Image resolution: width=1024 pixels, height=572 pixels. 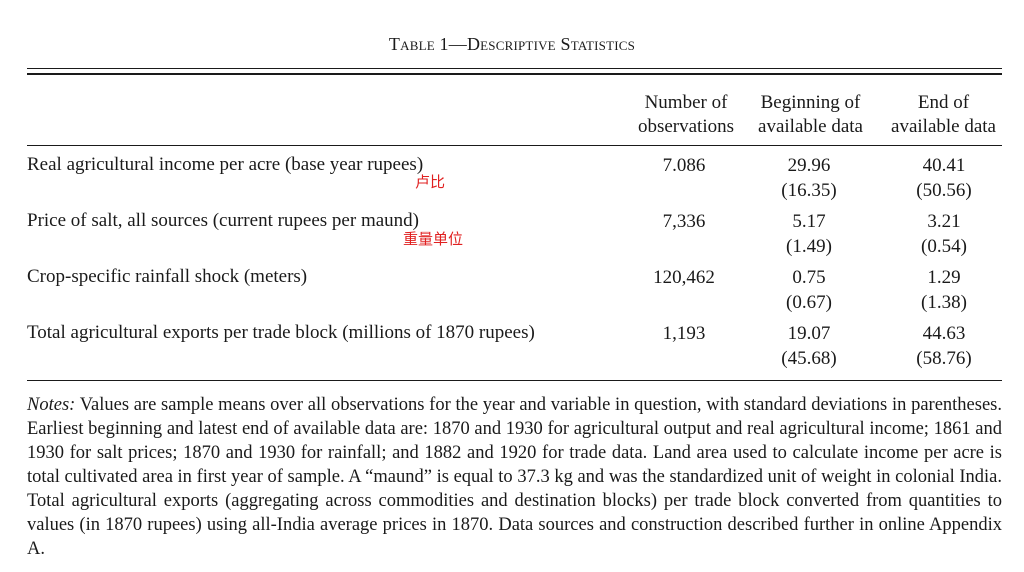 What do you see at coordinates (809, 221) in the screenshot?
I see `mean-value: 5.17` at bounding box center [809, 221].